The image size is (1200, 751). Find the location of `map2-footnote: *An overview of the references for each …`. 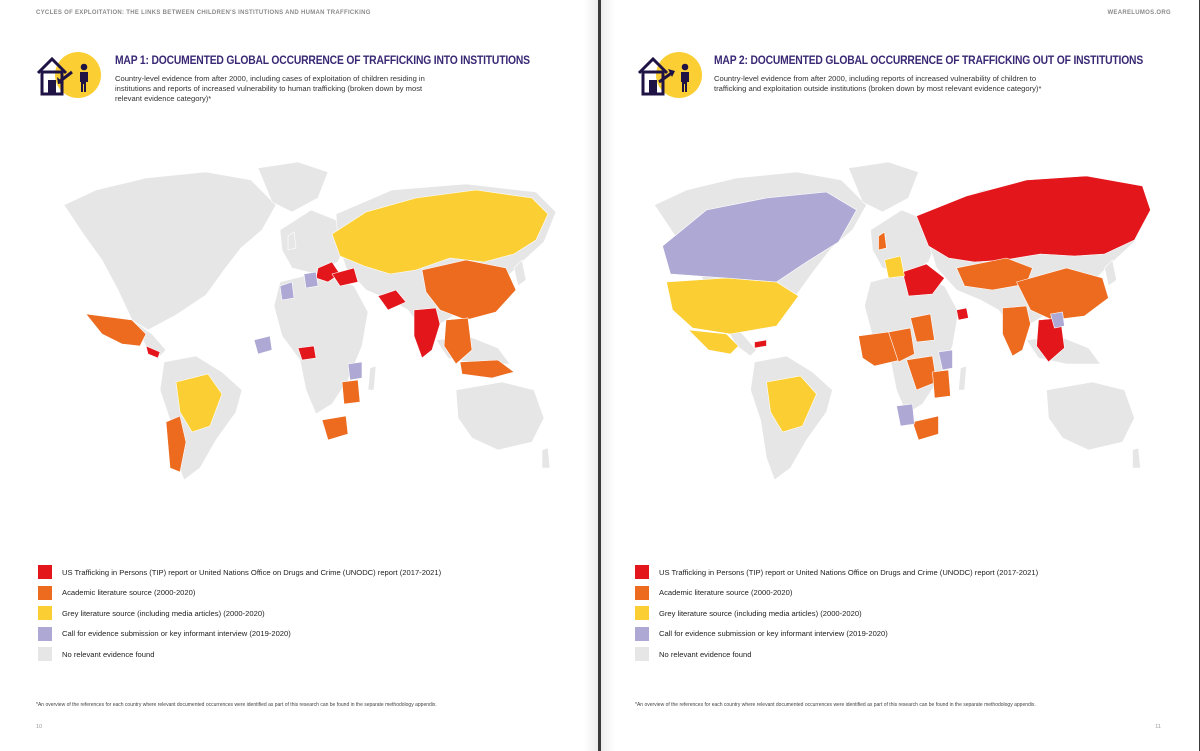

map2-footnote: *An overview of the references for each … is located at coordinates (835, 705).